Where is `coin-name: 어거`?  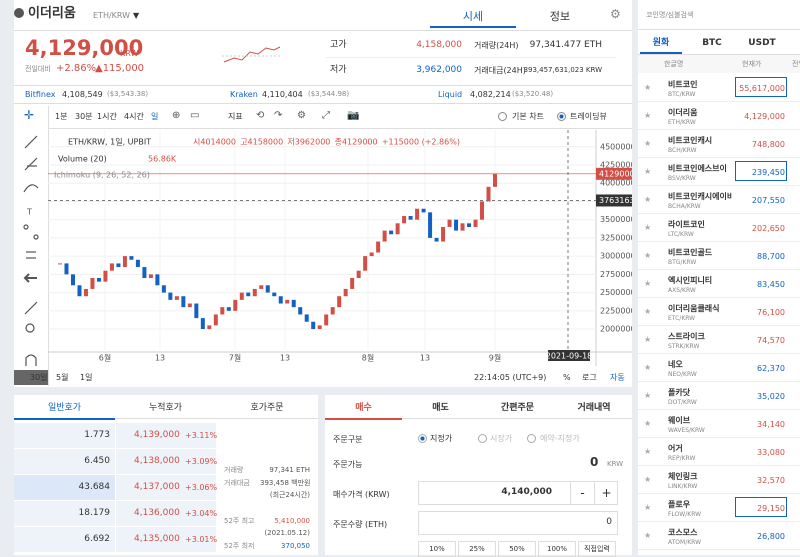
coin-name: 어거 is located at coordinates (675, 448).